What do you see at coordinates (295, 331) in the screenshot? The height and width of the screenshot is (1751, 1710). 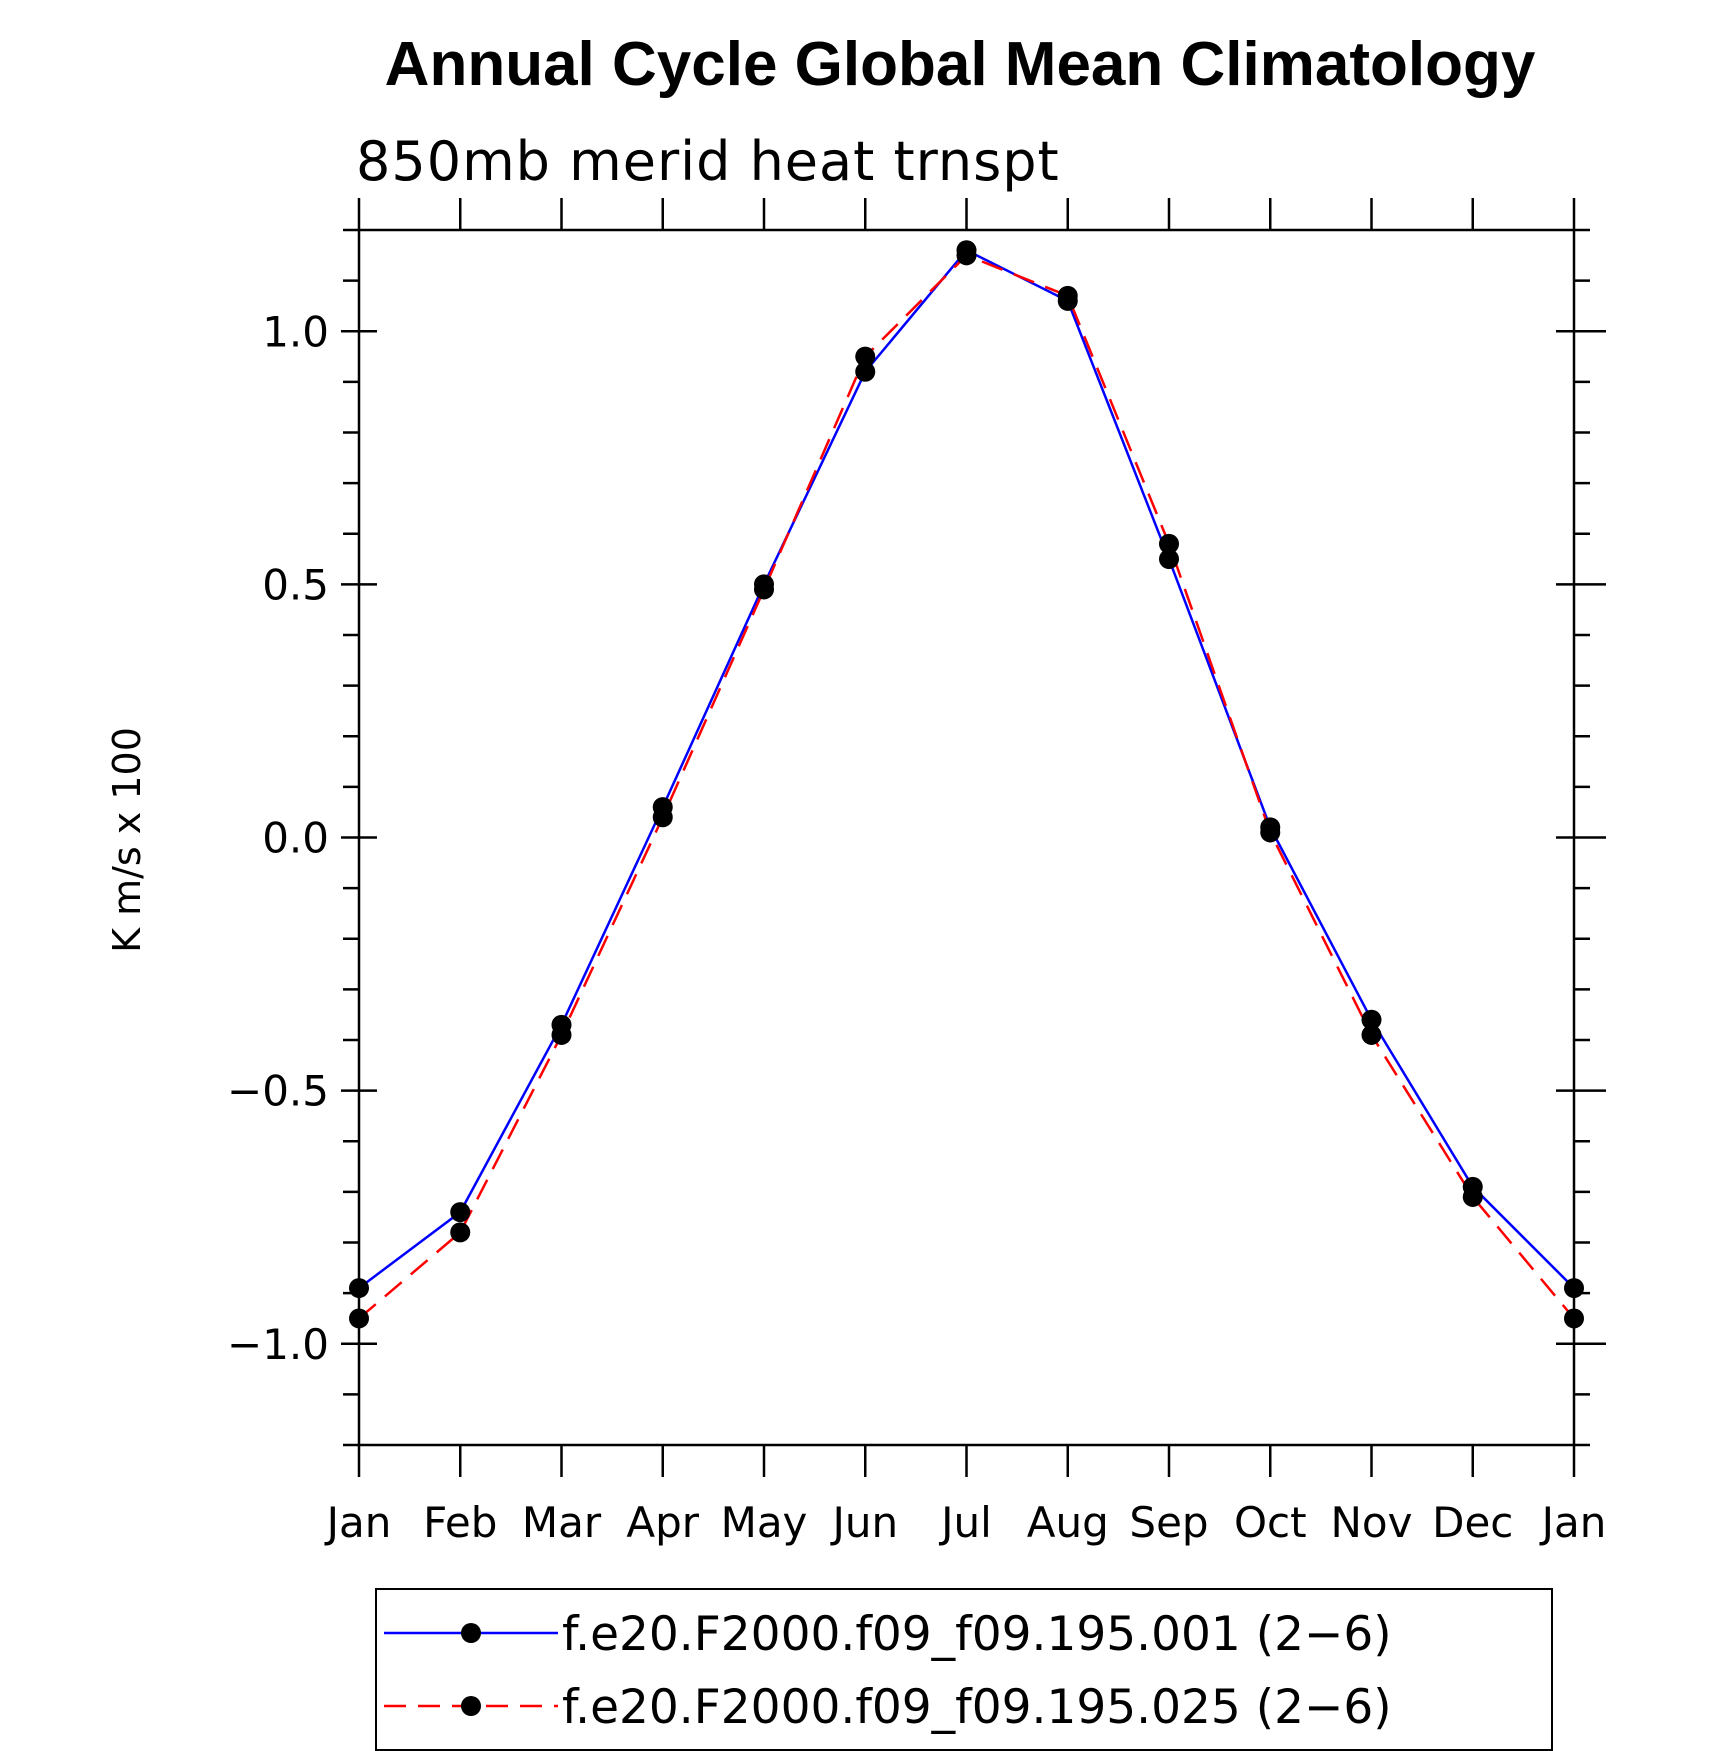 I see `y-tick-label: 1.0` at bounding box center [295, 331].